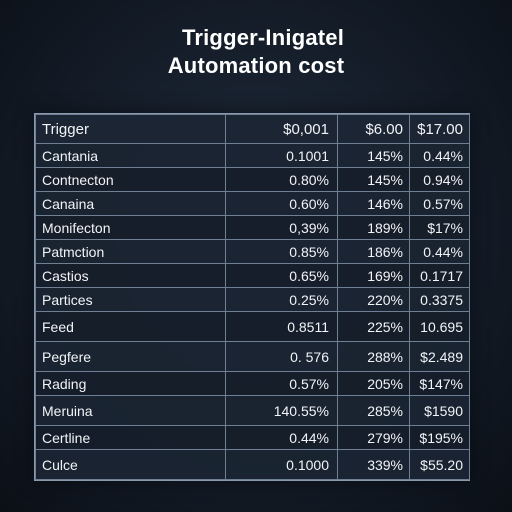 Image resolution: width=512 pixels, height=512 pixels. Describe the element at coordinates (281, 299) in the screenshot. I see `cell-value: 0.25%` at that location.